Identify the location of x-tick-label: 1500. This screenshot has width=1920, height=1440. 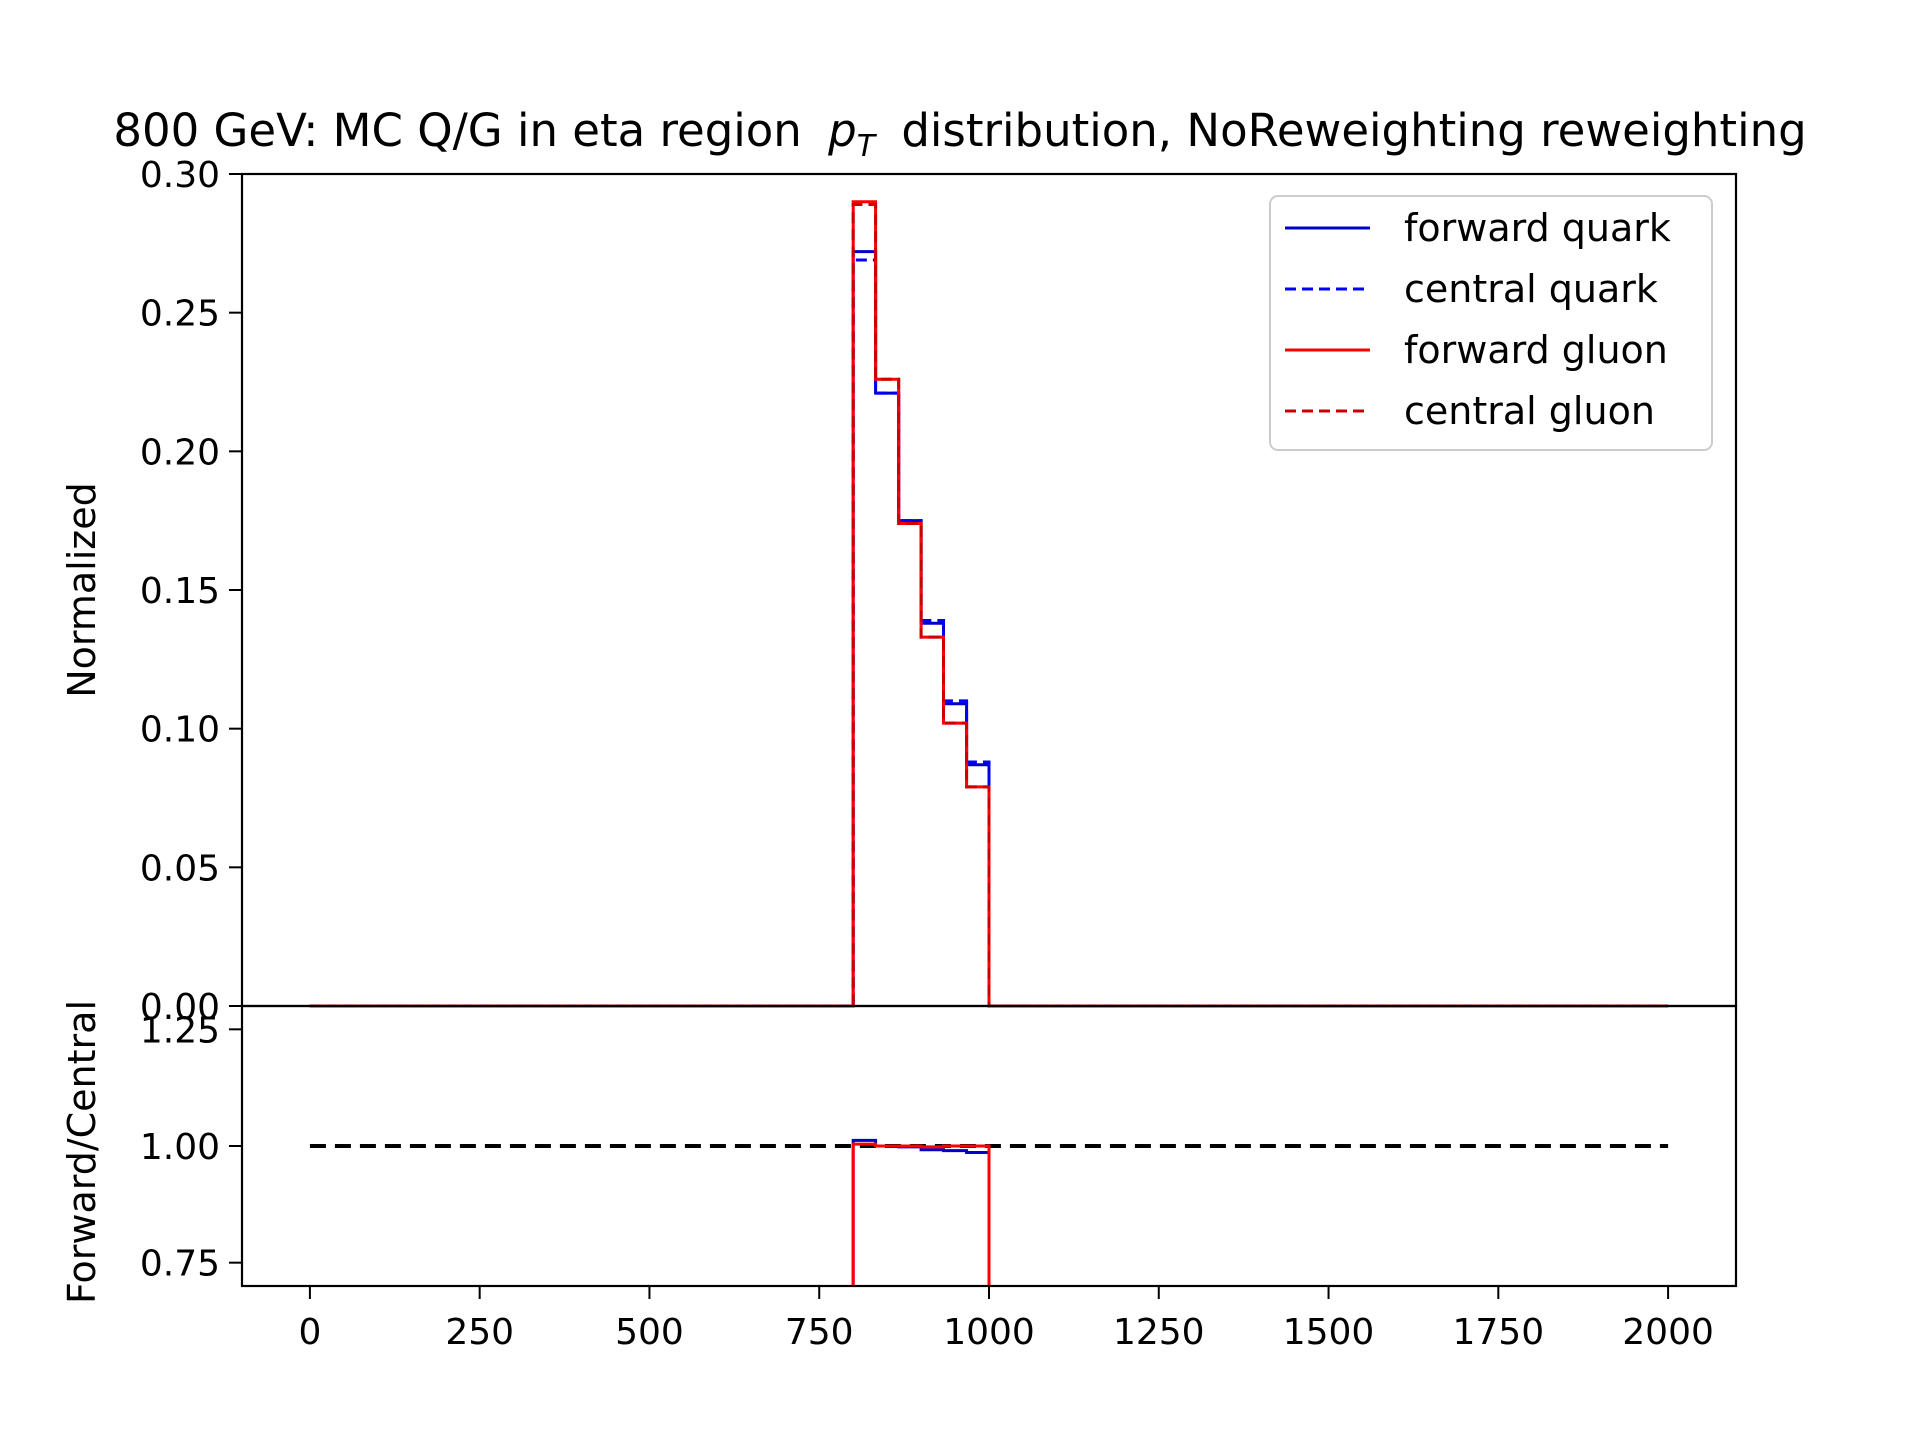
(1329, 1332).